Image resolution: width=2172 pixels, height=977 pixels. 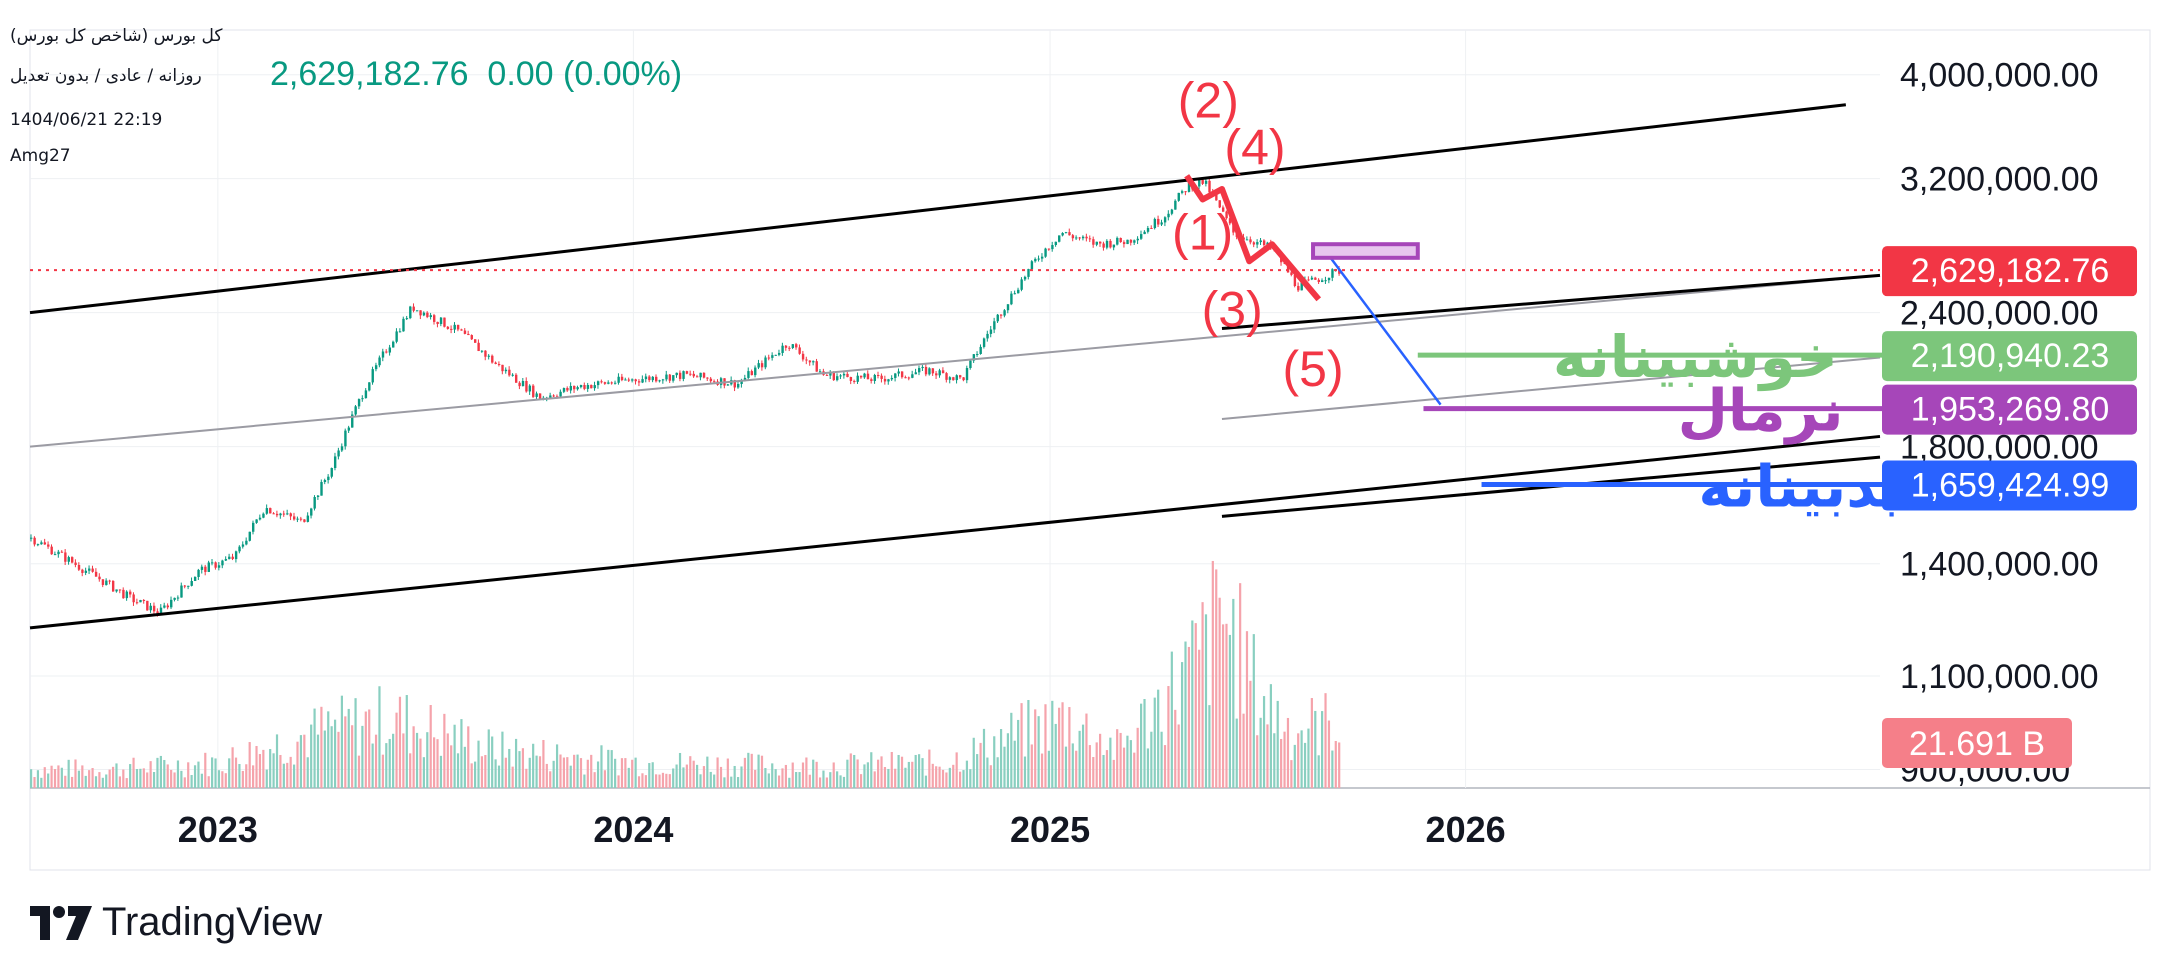 I want to click on scenario-name: خوشبینانه, so click(x=1695, y=358).